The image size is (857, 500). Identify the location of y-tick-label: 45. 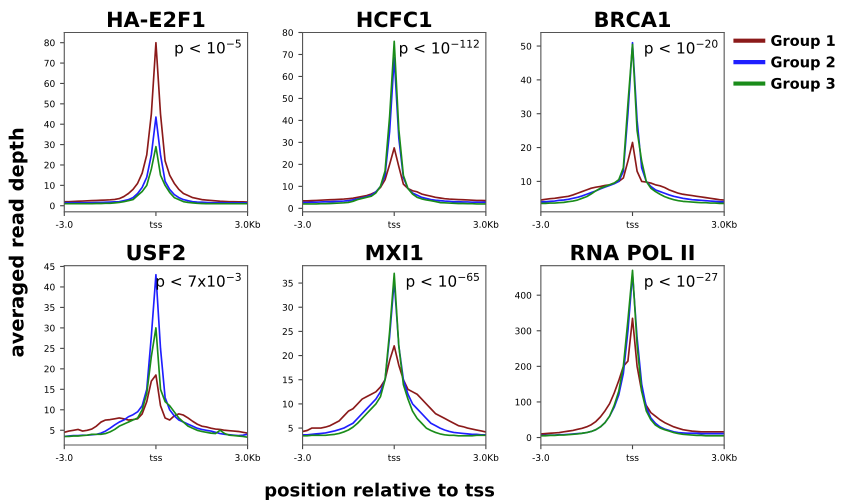
(49, 266).